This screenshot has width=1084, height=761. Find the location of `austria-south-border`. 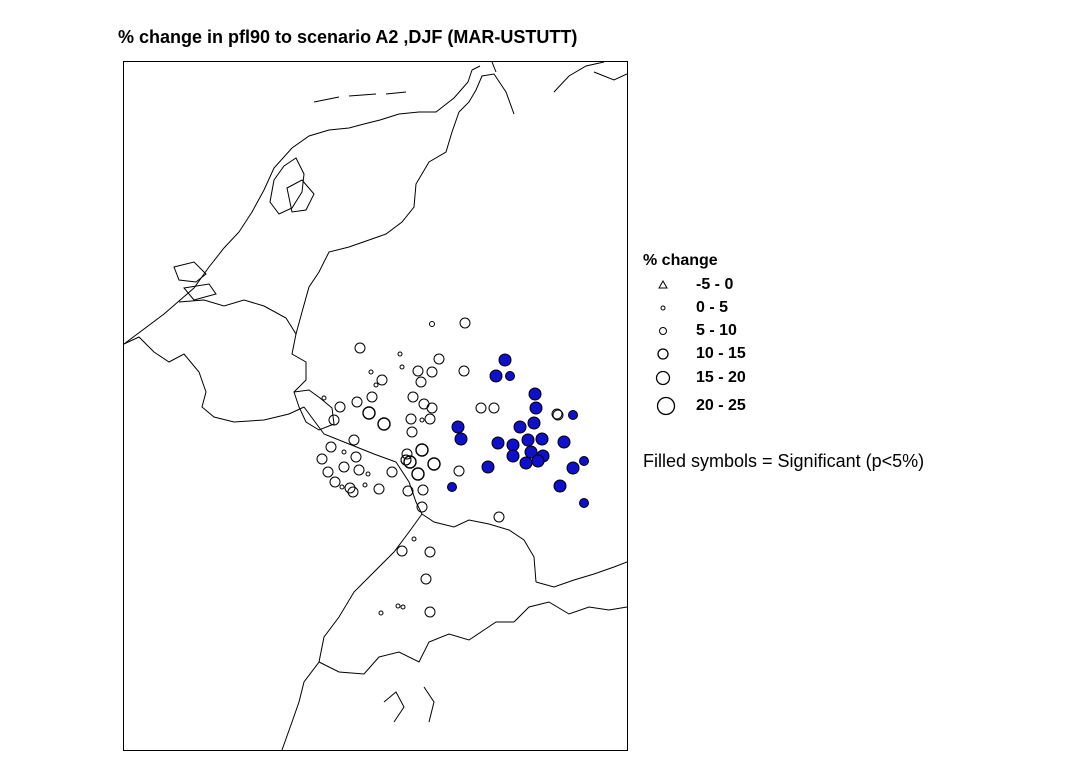

austria-south-border is located at coordinates (570, 612).